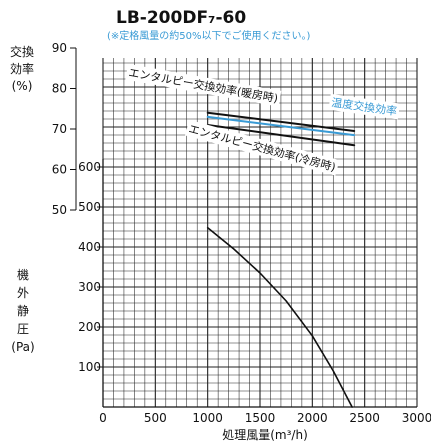 The width and height of the screenshot is (431, 443). I want to click on pressure-tick-label: 400, so click(89, 247).